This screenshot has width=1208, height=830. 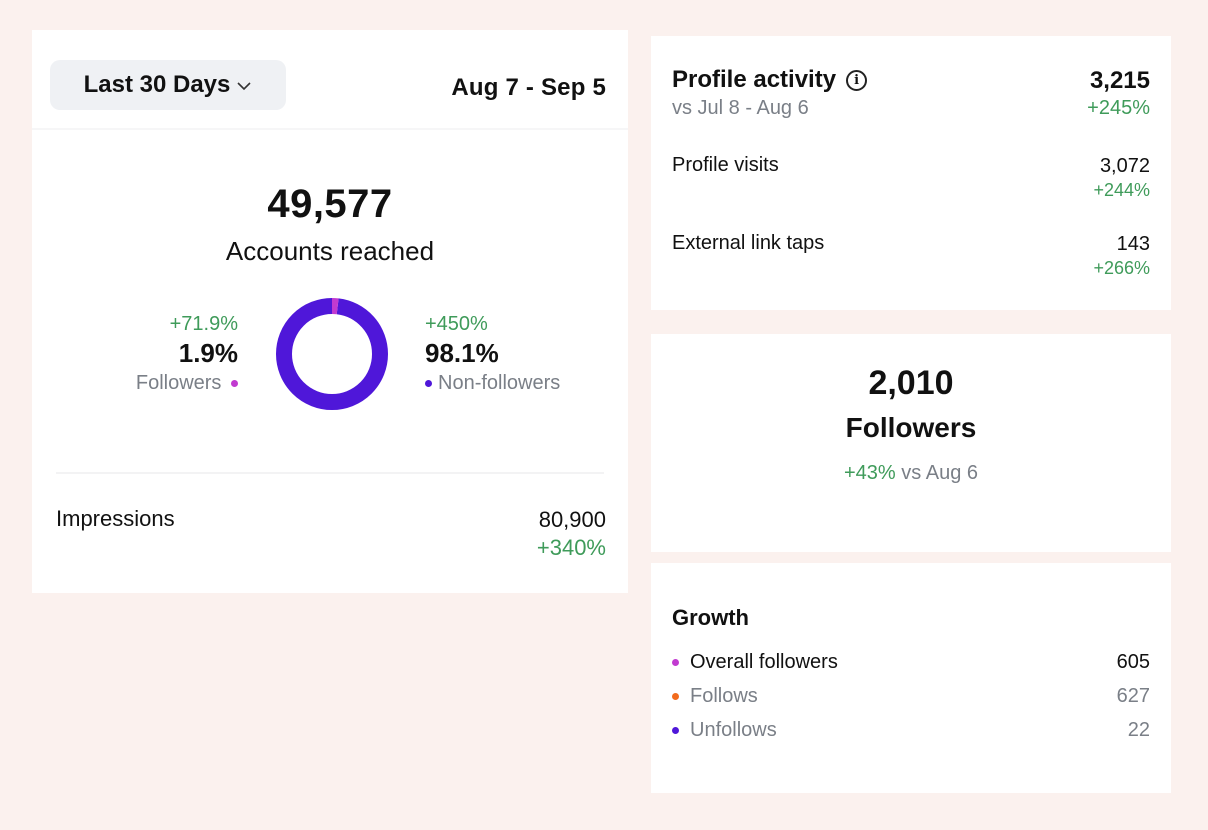 I want to click on profile-visits-stat: 3,072 +244%, so click(x=1121, y=178).